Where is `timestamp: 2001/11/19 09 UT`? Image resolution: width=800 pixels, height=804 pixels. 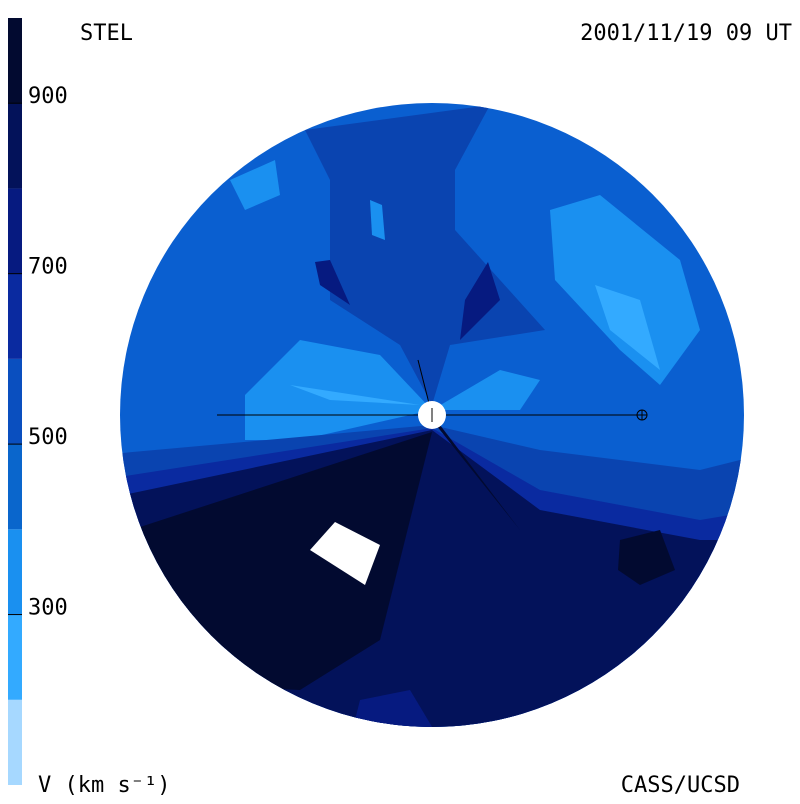
timestamp: 2001/11/19 09 UT is located at coordinates (686, 33).